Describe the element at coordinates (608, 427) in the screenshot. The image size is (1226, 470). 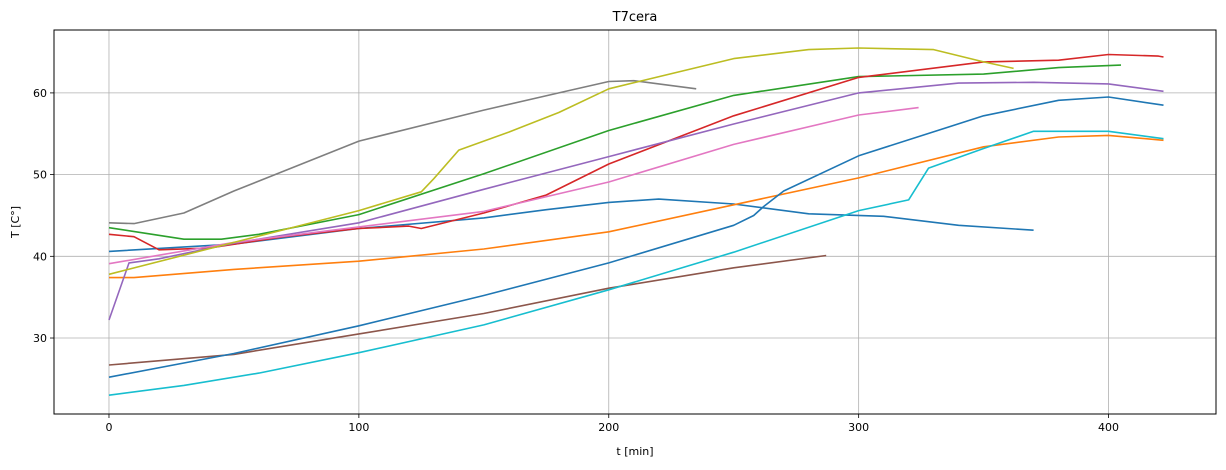
I see `x-tick-label: 200` at that location.